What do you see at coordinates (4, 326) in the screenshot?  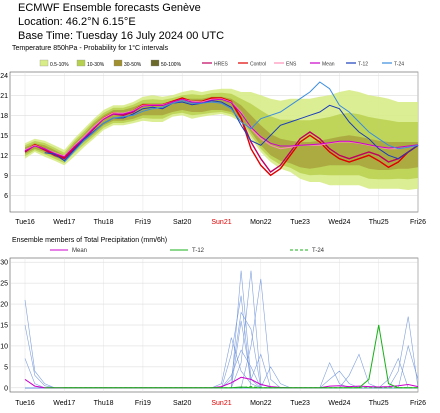 I see `precip-y-tick-label: 15` at bounding box center [4, 326].